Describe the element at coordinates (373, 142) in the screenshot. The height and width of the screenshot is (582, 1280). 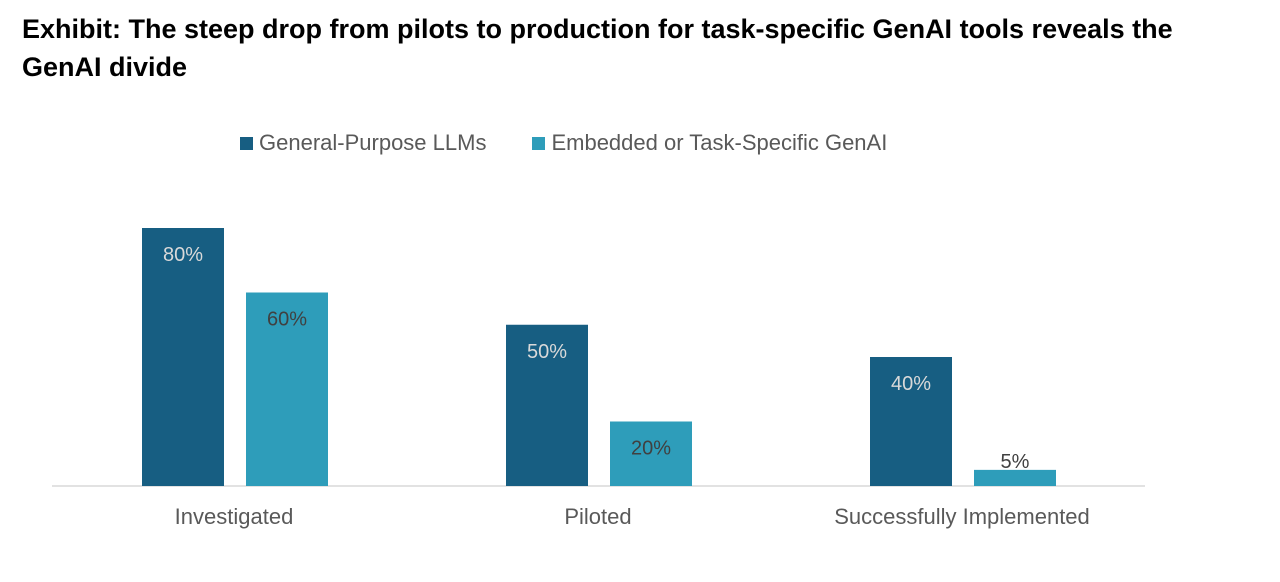
I see `legend-label-general-purpose: General-Purpose LLMs` at that location.